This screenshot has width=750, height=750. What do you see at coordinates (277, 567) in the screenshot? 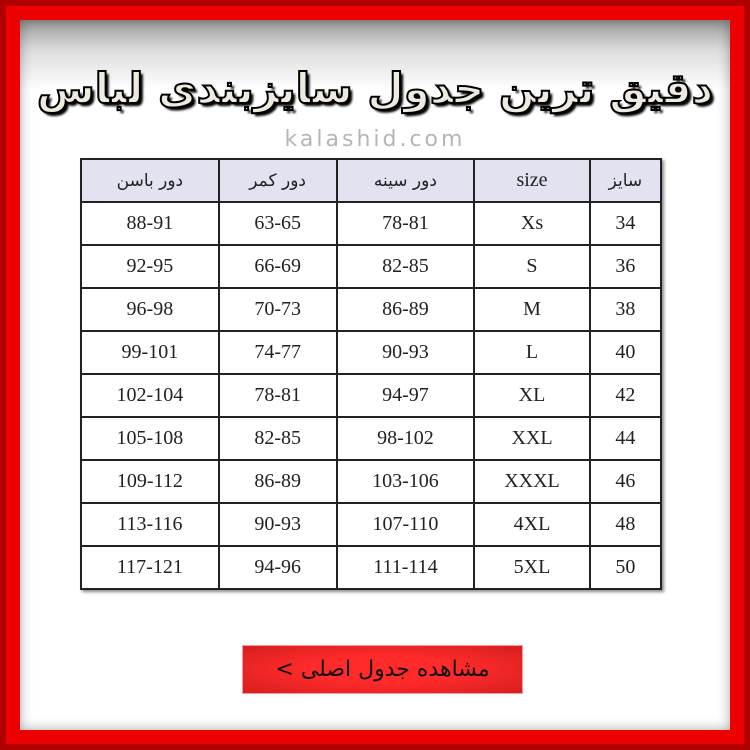
I see `table-cell: 94-96` at bounding box center [277, 567].